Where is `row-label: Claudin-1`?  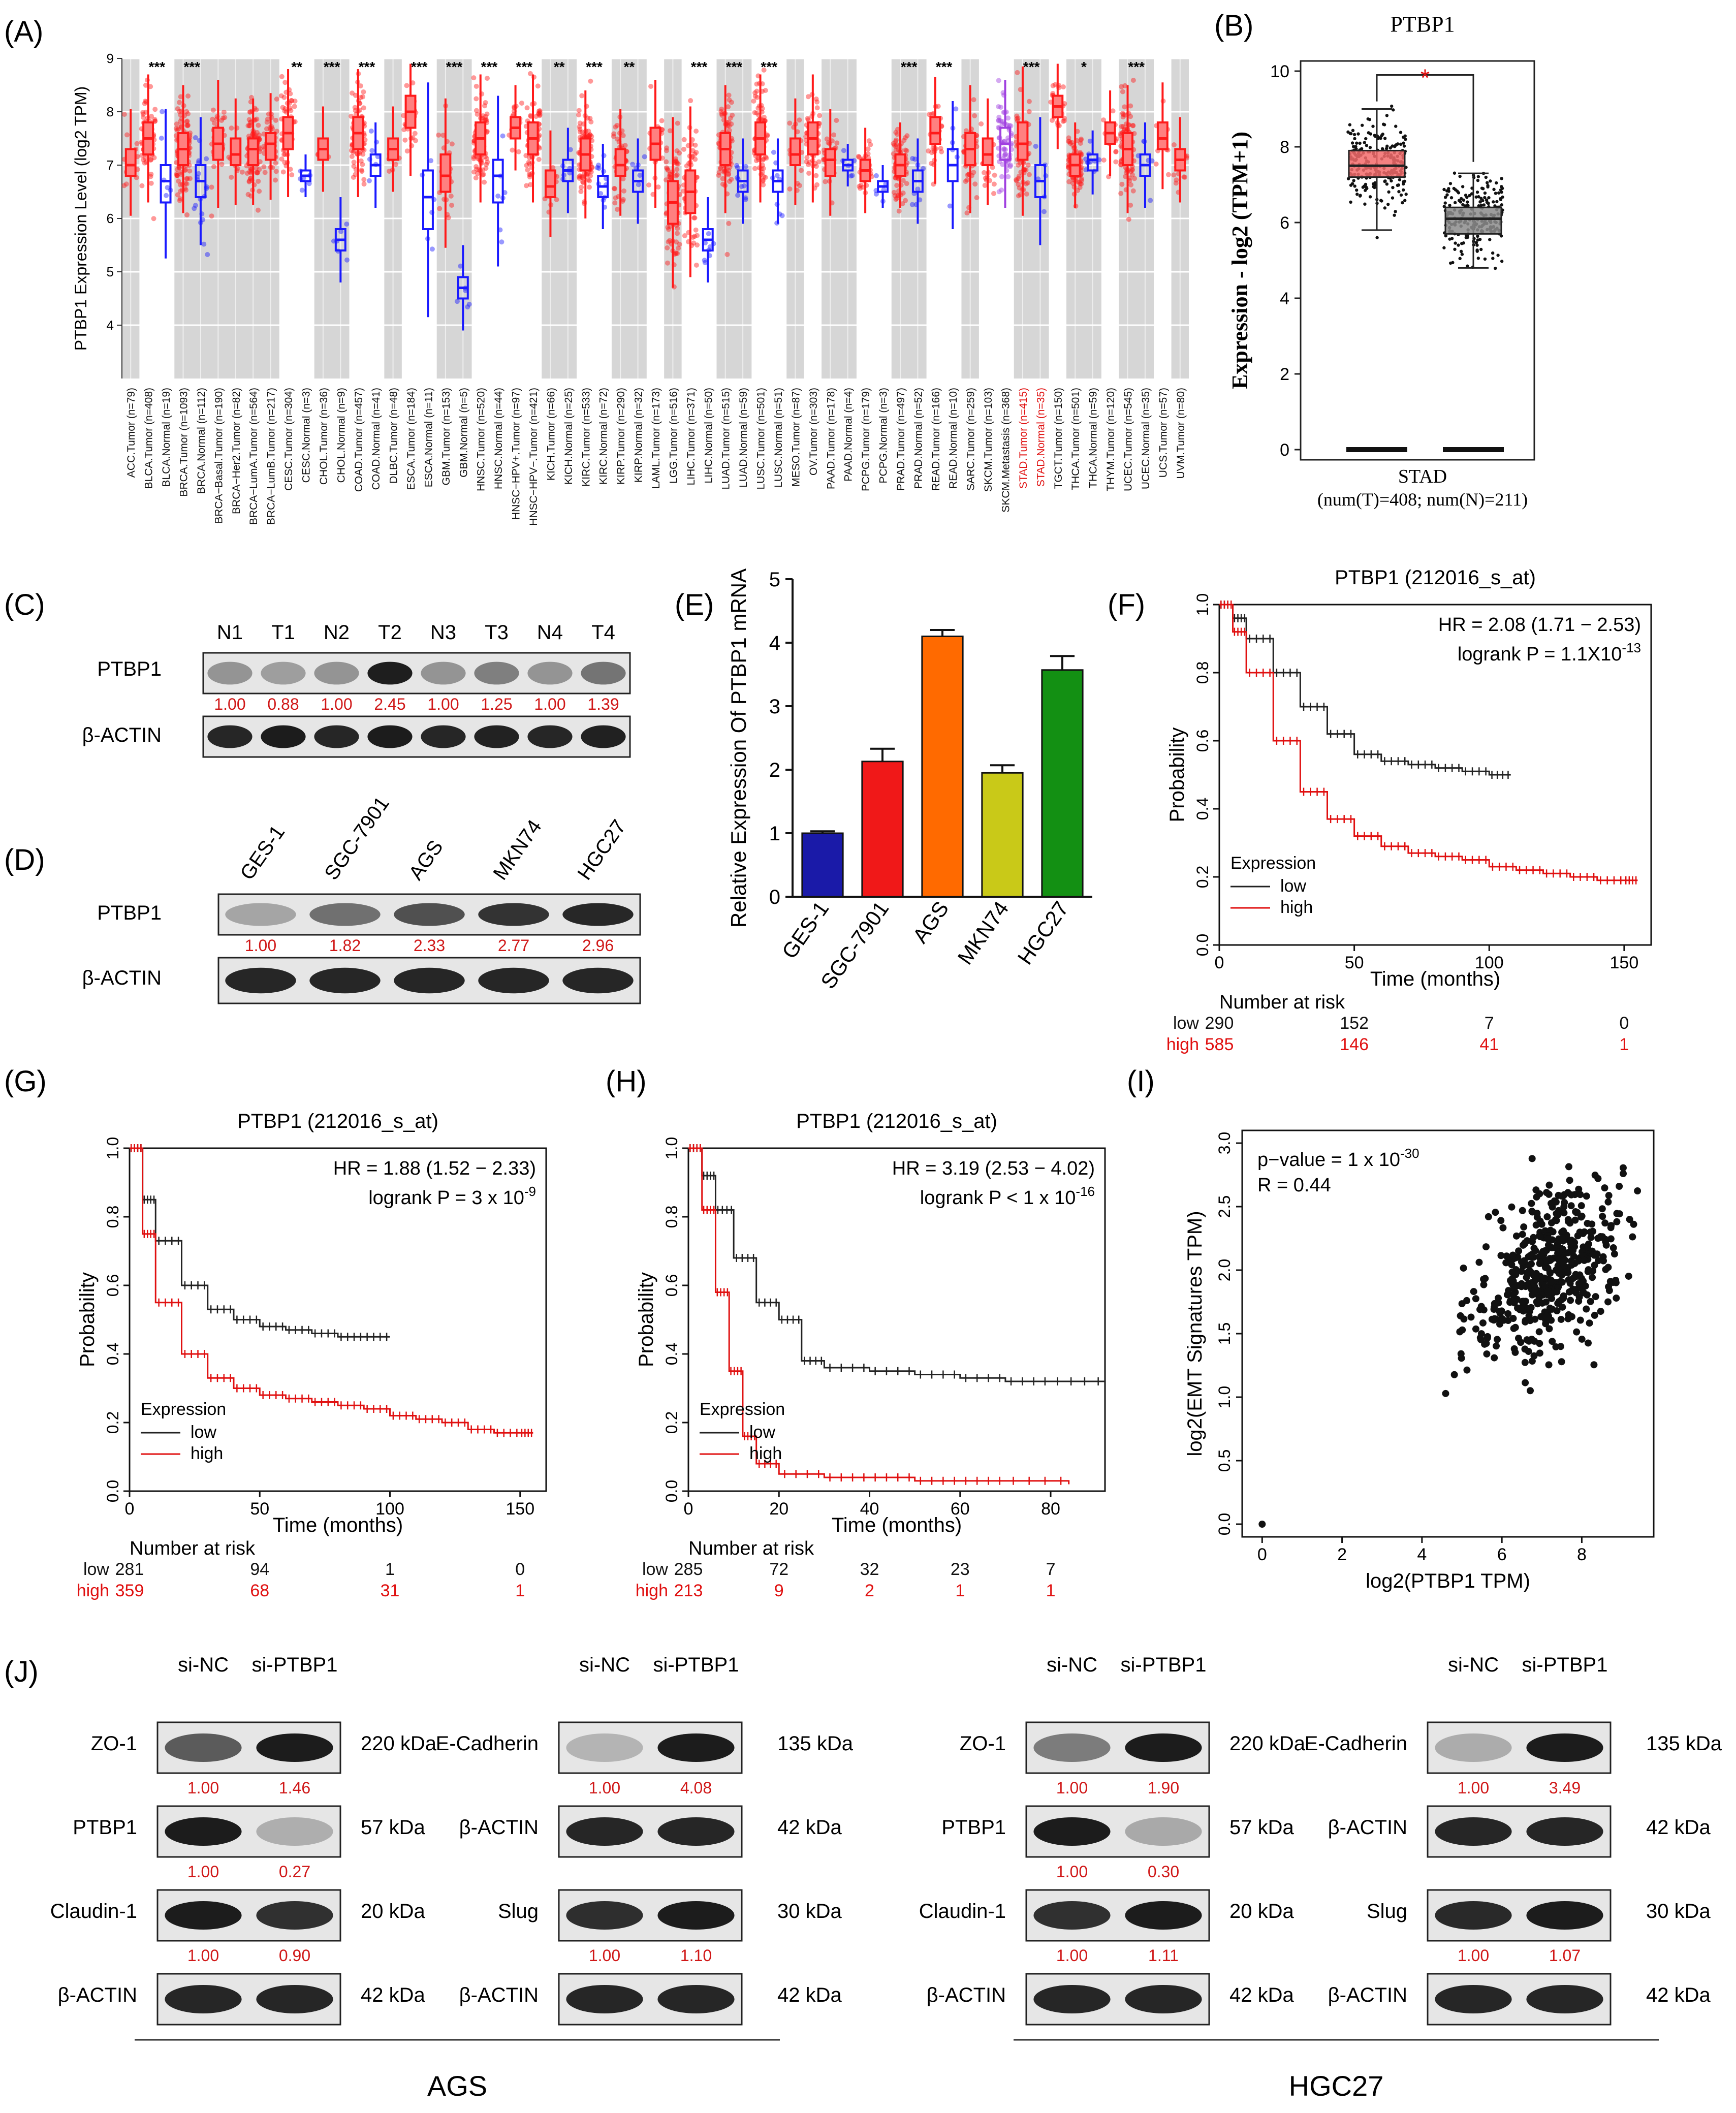
row-label: Claudin-1 is located at coordinates (962, 1911).